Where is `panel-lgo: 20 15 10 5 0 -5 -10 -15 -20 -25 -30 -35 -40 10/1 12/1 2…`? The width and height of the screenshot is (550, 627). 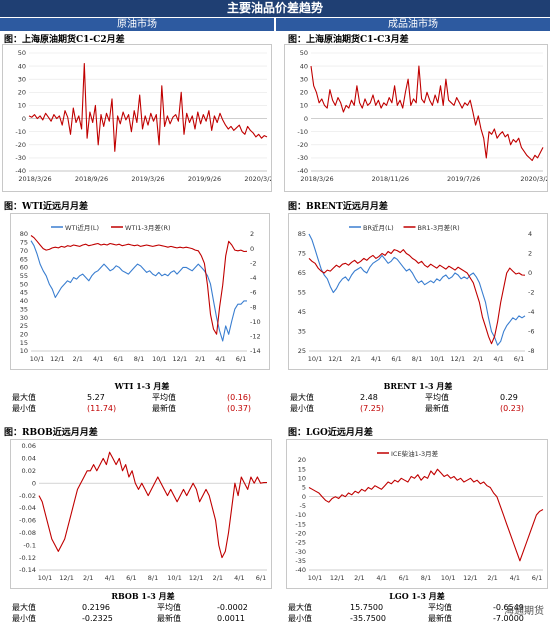 panel-lgo: 20 15 10 5 0 -5 -10 -15 -20 -25 -30 -35 -40 10/1 12/1 2… is located at coordinates (417, 514).